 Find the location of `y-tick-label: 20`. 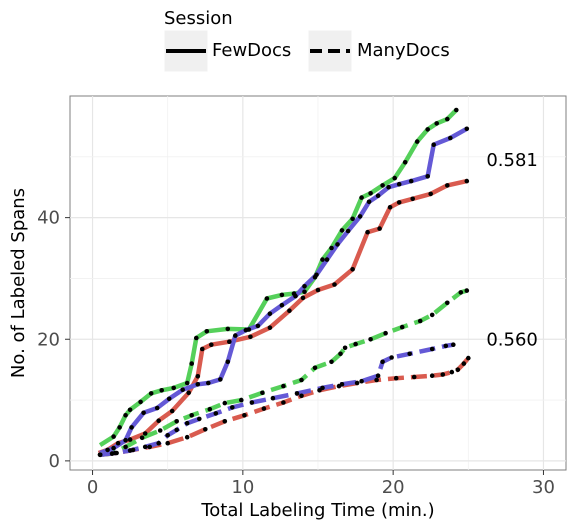

y-tick-label: 20 is located at coordinates (48, 339).